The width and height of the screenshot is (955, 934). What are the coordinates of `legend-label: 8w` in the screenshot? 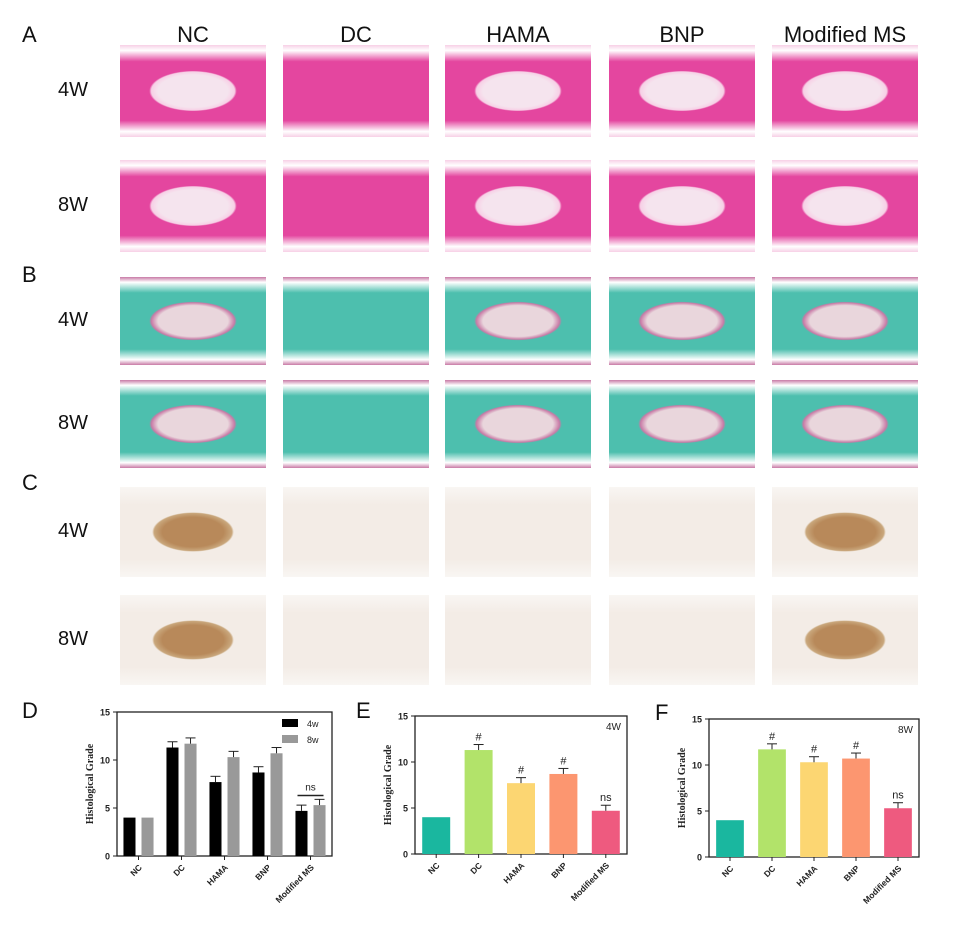 It's located at (313, 740).